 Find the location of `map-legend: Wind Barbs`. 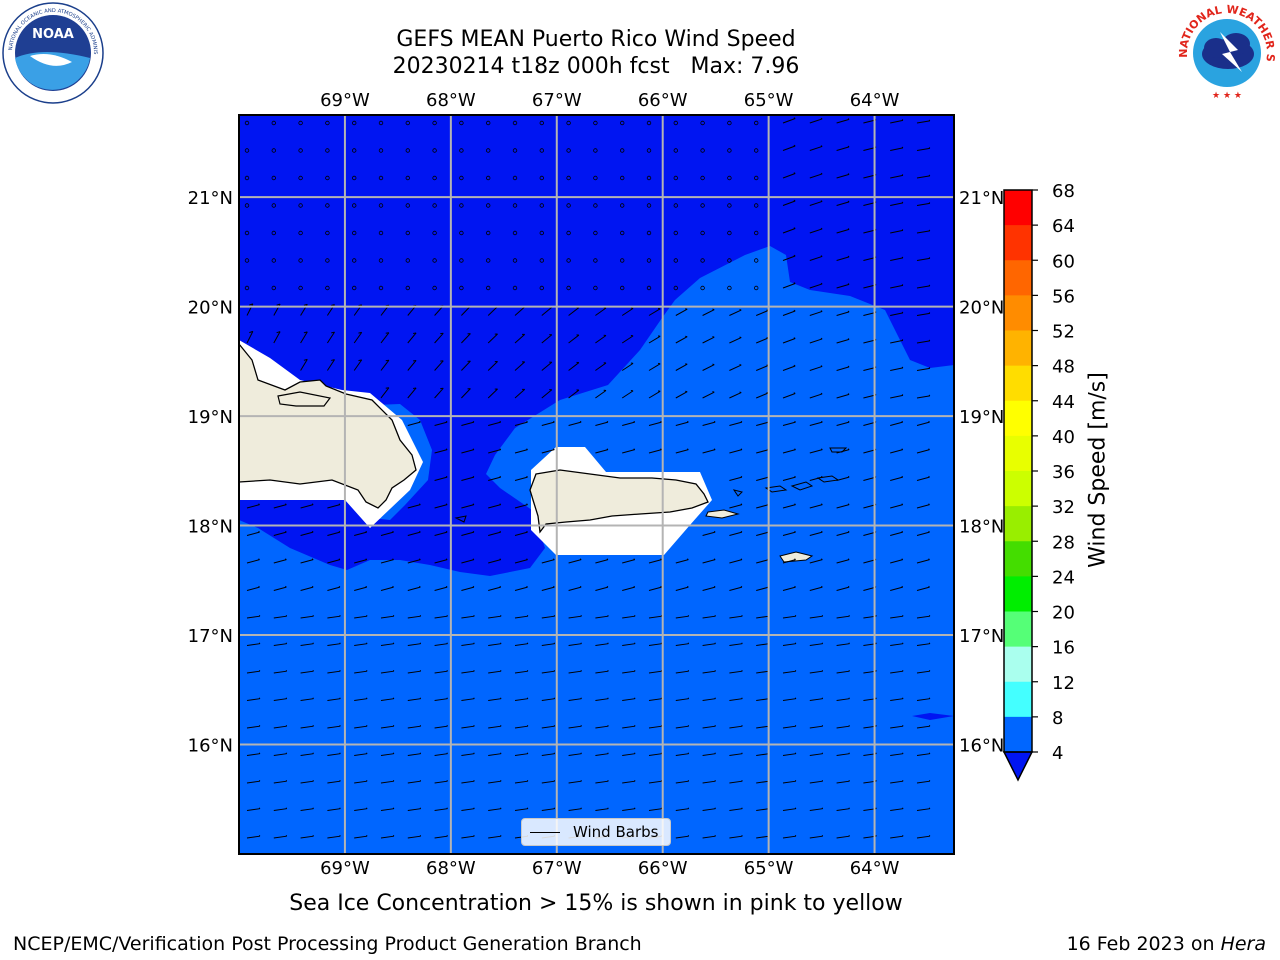

map-legend: Wind Barbs is located at coordinates (596, 832).